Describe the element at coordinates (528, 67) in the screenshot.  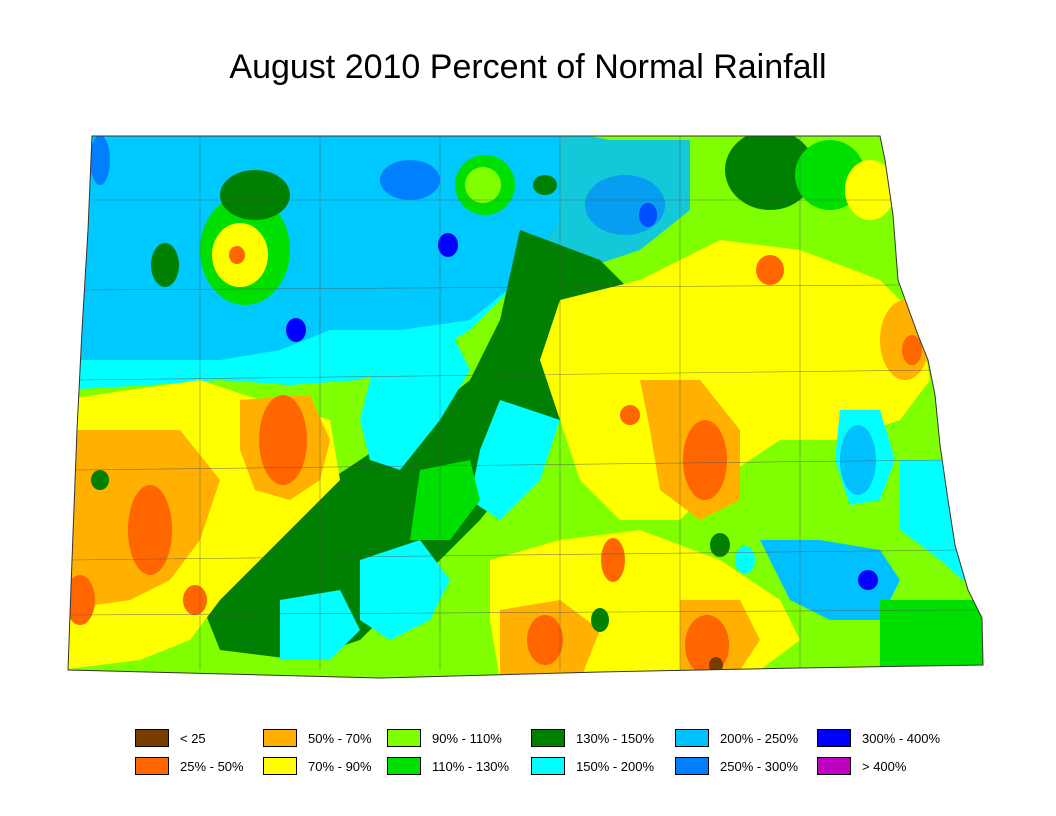
I see `map-title: August 2010 Percent of Normal Rainfall` at that location.